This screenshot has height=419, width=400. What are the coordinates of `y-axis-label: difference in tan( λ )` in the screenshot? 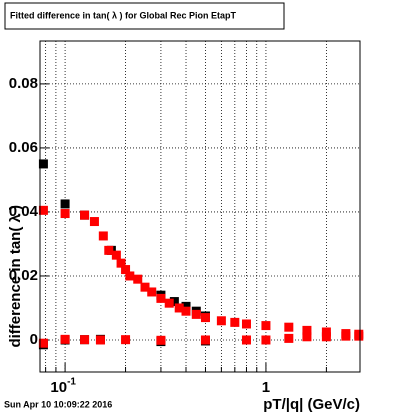 It's located at (15, 276).